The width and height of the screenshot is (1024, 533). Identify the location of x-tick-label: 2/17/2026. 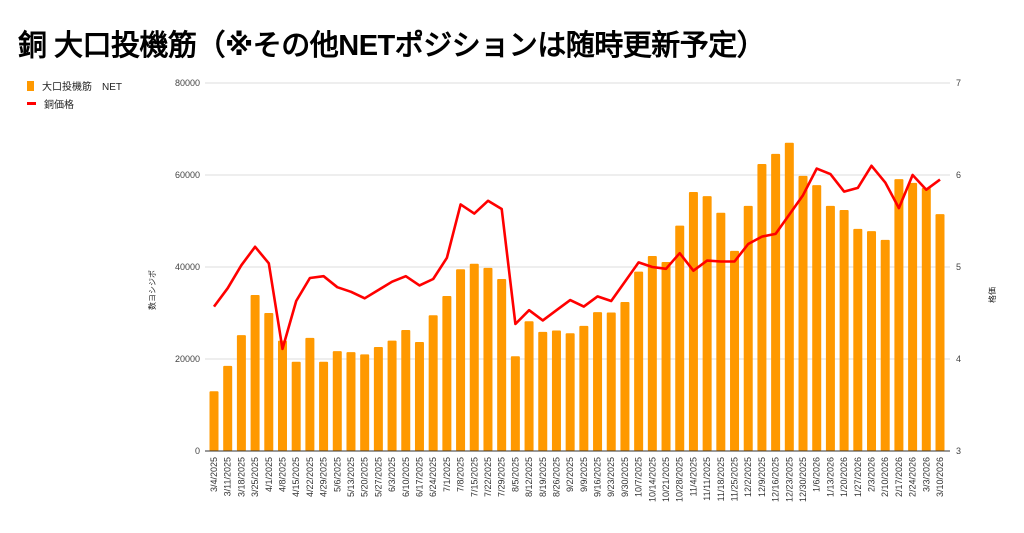
(899, 477).